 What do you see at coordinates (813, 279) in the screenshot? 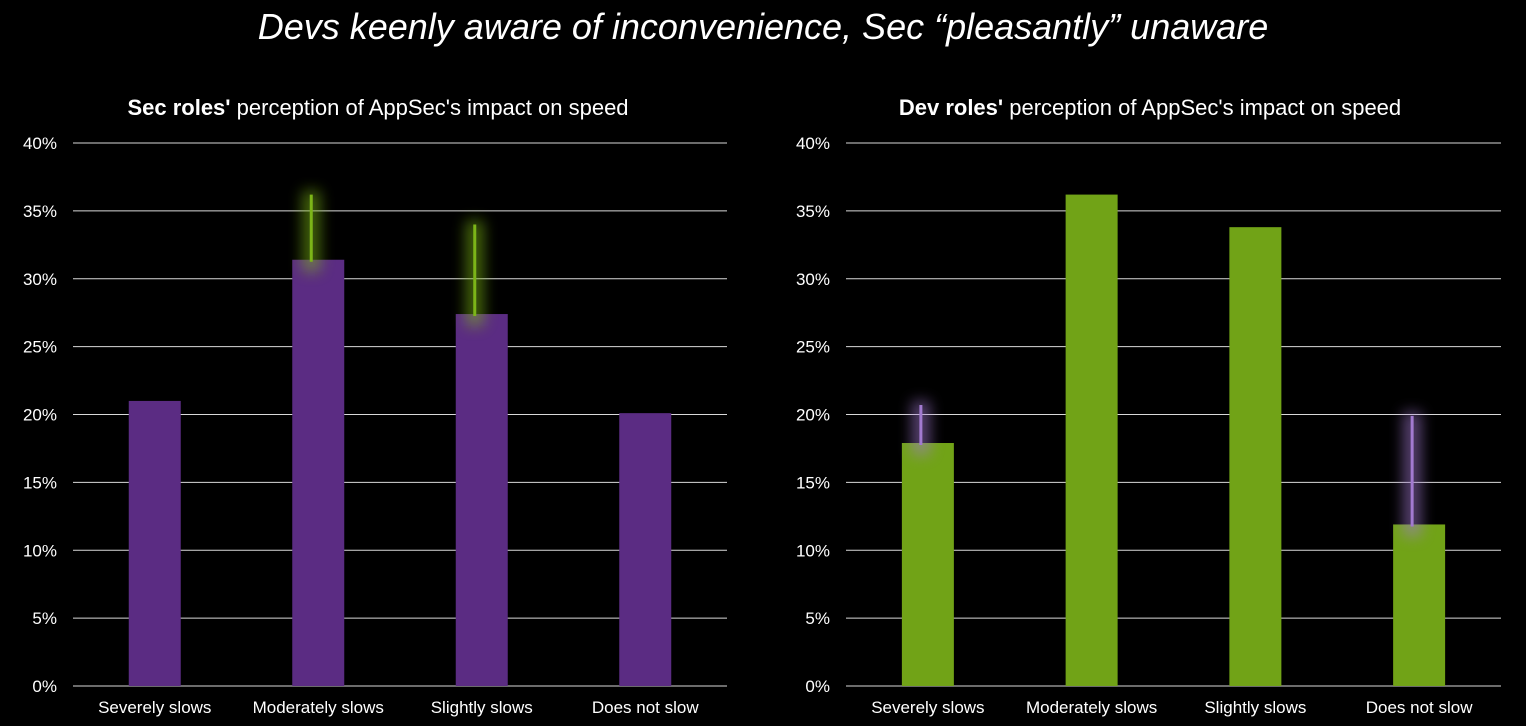
I see `dev-y-tick-label: 30%` at bounding box center [813, 279].